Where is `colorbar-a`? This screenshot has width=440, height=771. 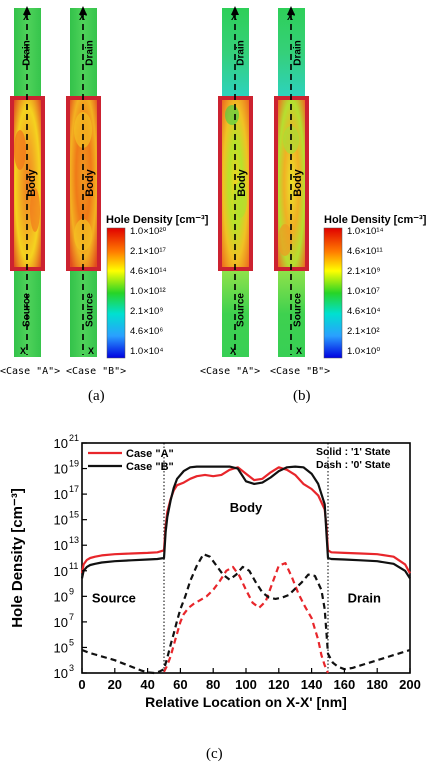
colorbar-a is located at coordinates (116, 293).